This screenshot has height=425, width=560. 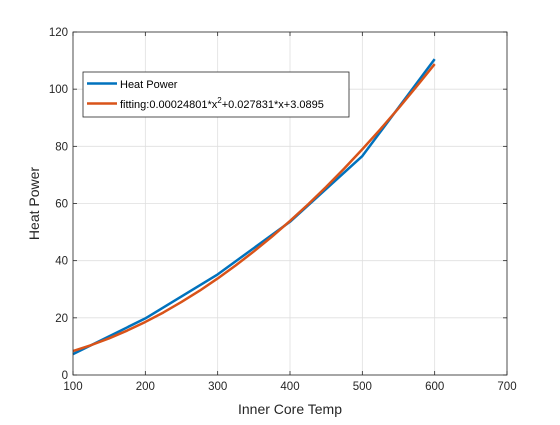 What do you see at coordinates (273, 105) in the screenshot?
I see `fit-formula-part-2: +0.027831*x+3.0895` at bounding box center [273, 105].